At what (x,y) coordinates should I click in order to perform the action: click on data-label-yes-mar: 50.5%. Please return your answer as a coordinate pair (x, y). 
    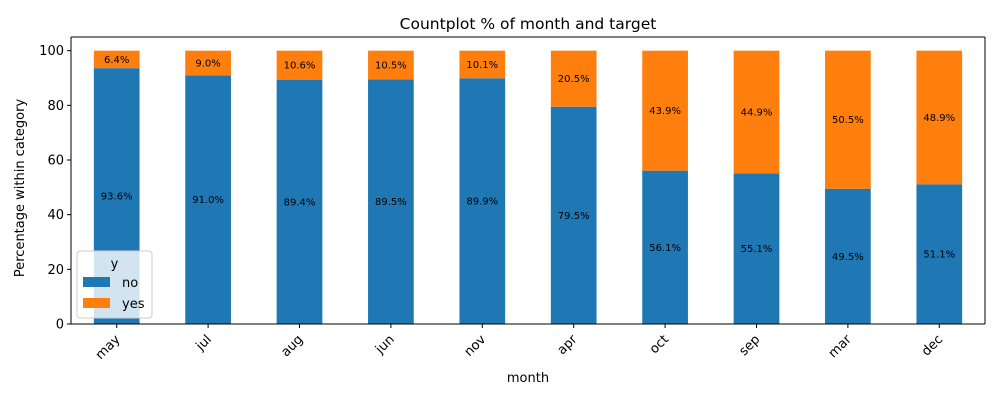
    Looking at the image, I should click on (848, 120).